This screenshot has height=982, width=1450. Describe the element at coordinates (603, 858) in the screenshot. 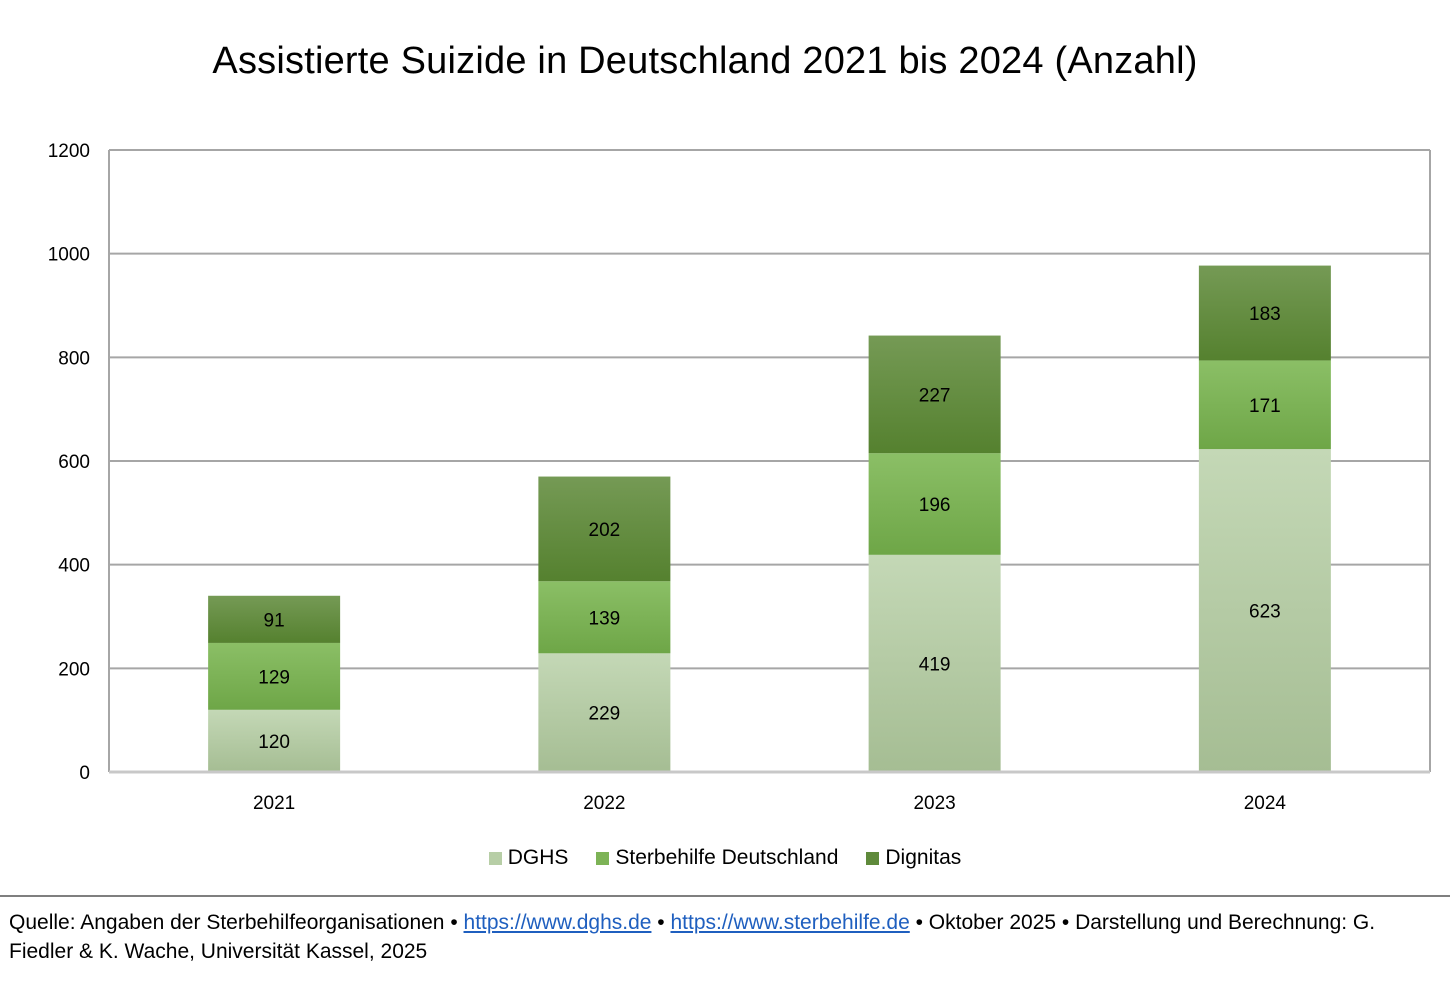

I see `legend-swatch-sterbehilfe-deutschland` at that location.